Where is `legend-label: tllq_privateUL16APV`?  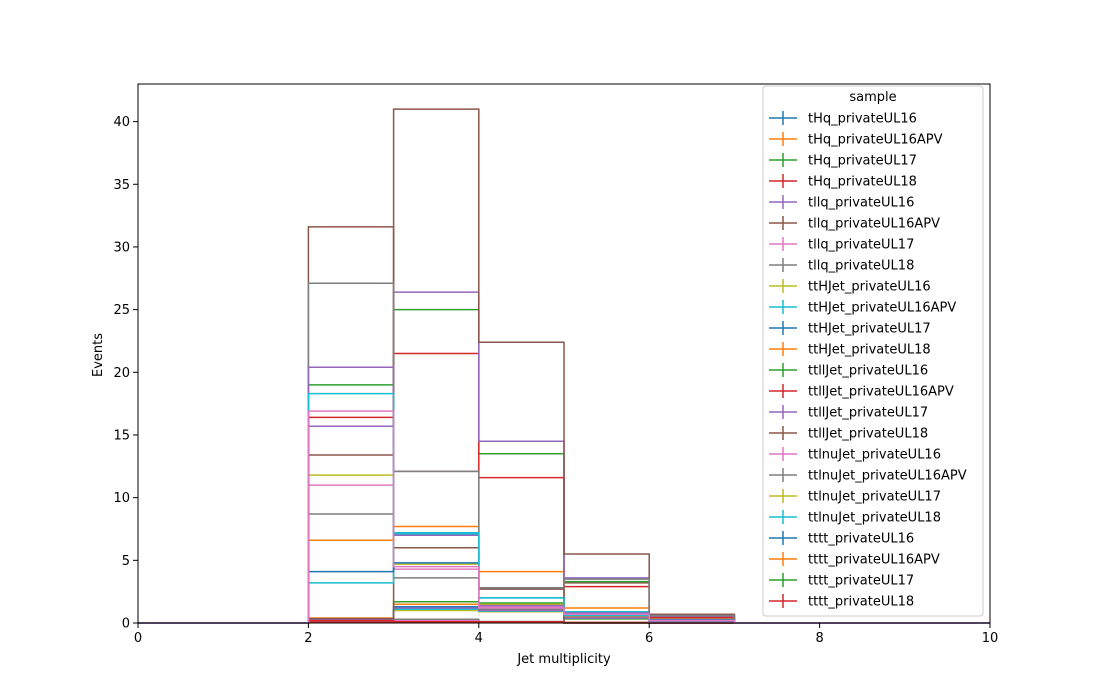
legend-label: tllq_privateUL16APV is located at coordinates (874, 224).